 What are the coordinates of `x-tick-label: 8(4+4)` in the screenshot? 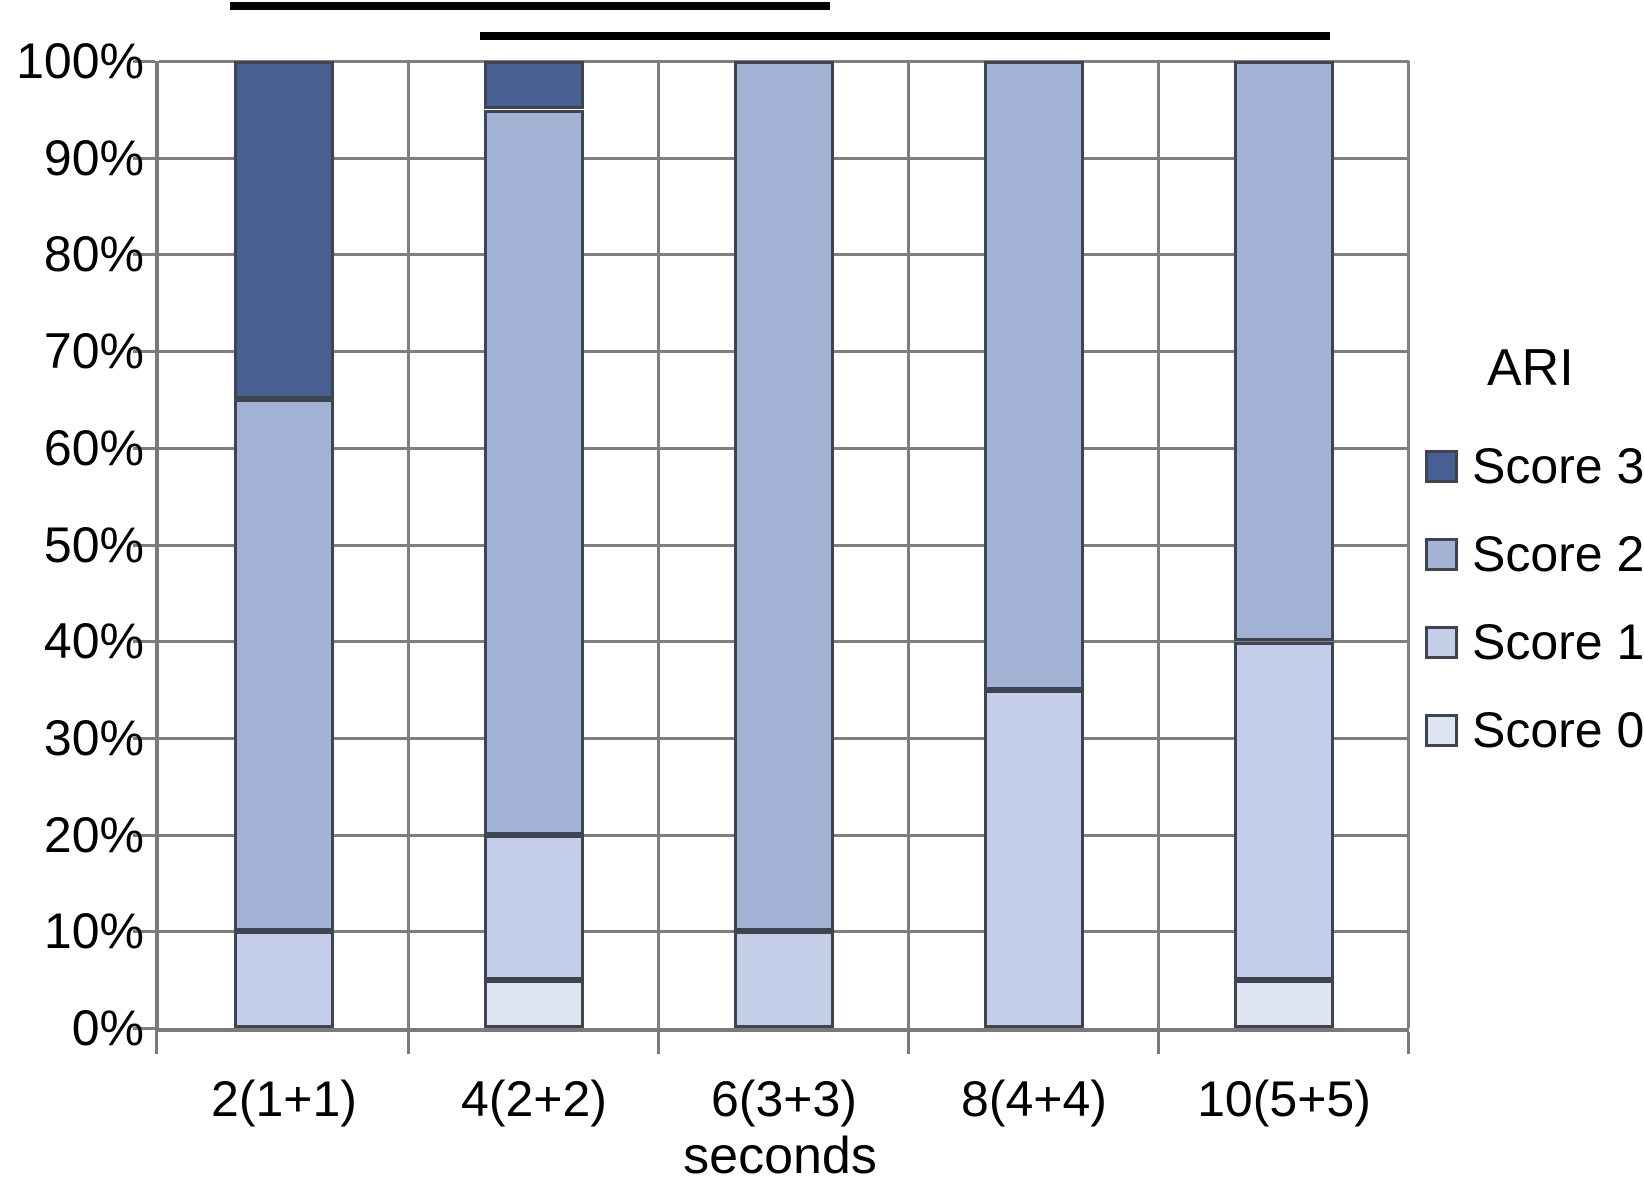 It's located at (1034, 1099).